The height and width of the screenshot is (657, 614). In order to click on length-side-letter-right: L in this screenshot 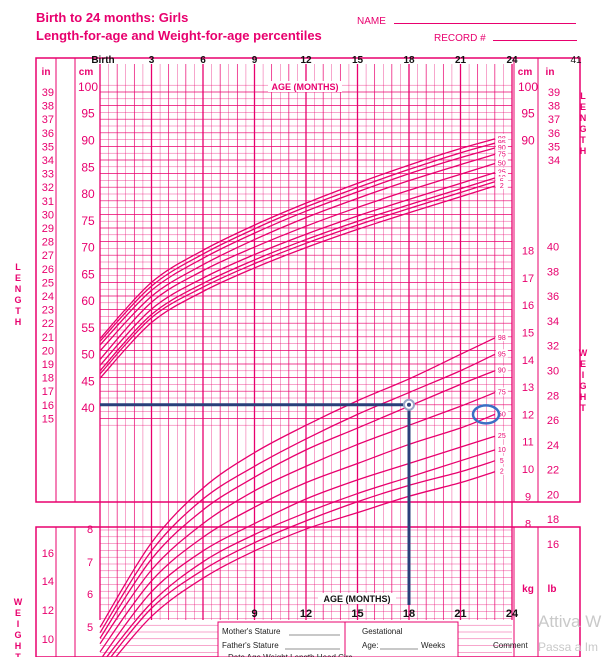, I will do `click(583, 96)`.